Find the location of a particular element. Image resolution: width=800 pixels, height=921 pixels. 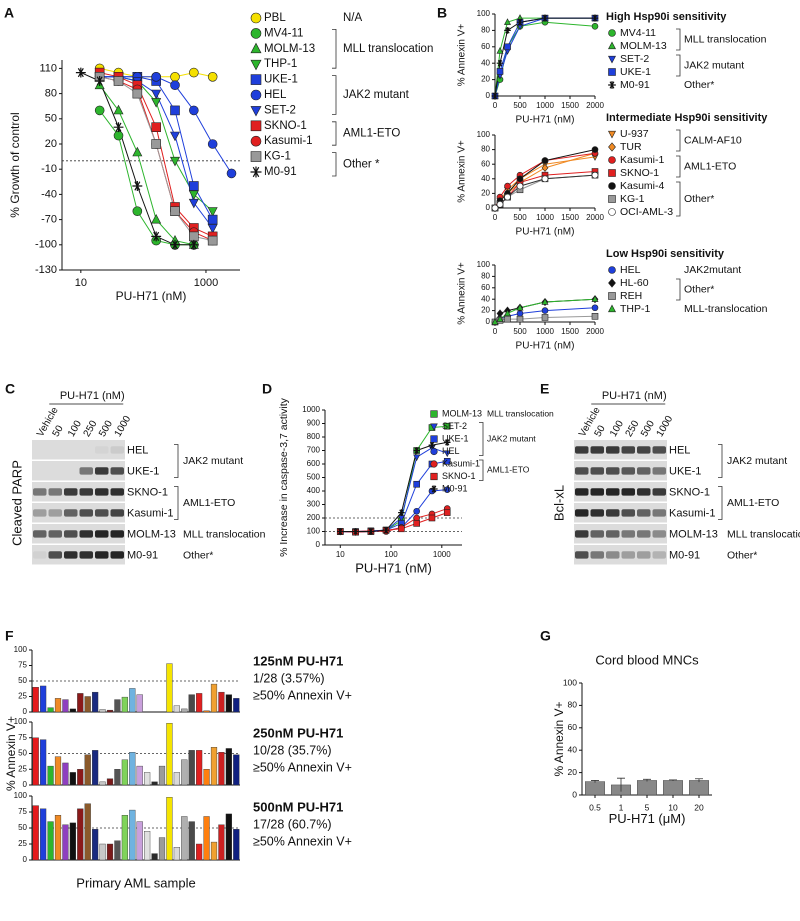

y-tick-label: 800 is located at coordinates (314, 436).